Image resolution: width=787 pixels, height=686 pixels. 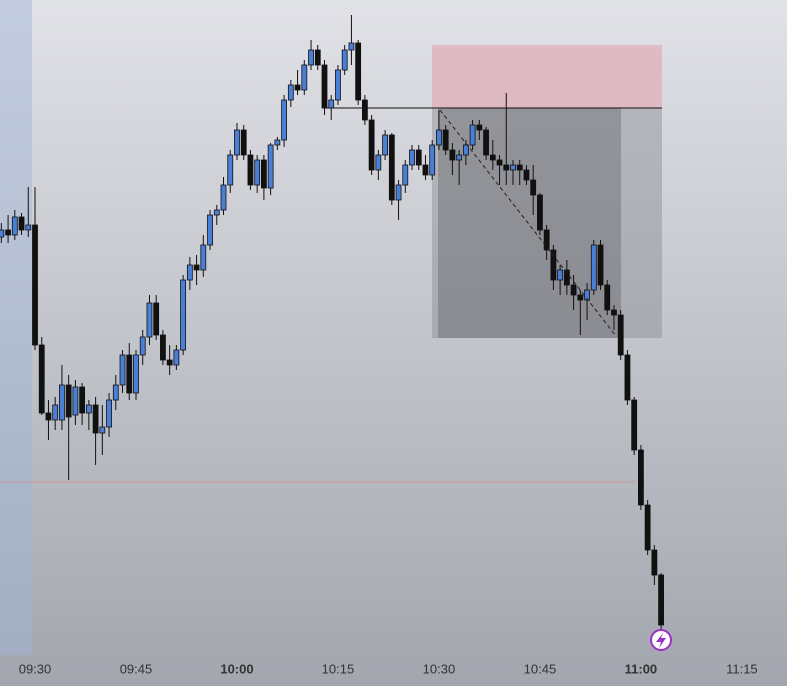 What do you see at coordinates (661, 640) in the screenshot?
I see `alert-icon` at bounding box center [661, 640].